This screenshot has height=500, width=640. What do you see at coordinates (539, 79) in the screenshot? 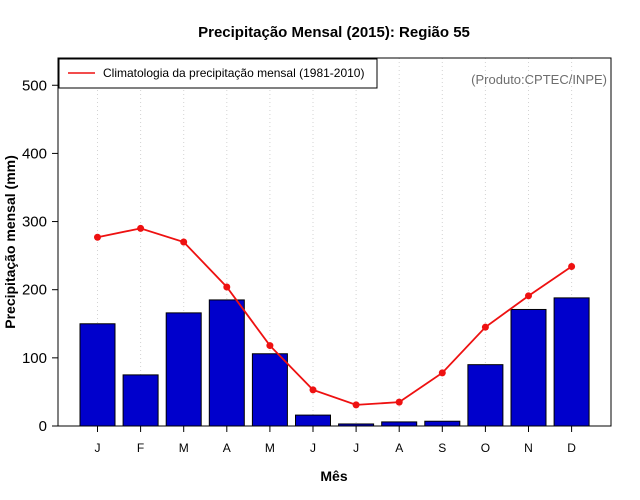
I see `source-note: (Produto:CPTEC/INPE)` at bounding box center [539, 79].